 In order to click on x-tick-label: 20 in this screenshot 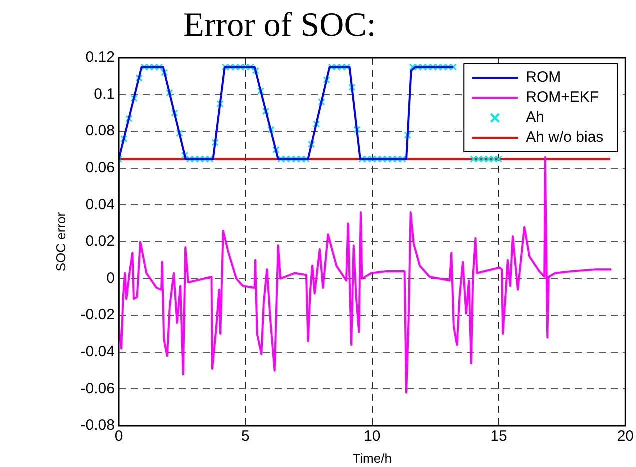, I will do `click(625, 437)`.